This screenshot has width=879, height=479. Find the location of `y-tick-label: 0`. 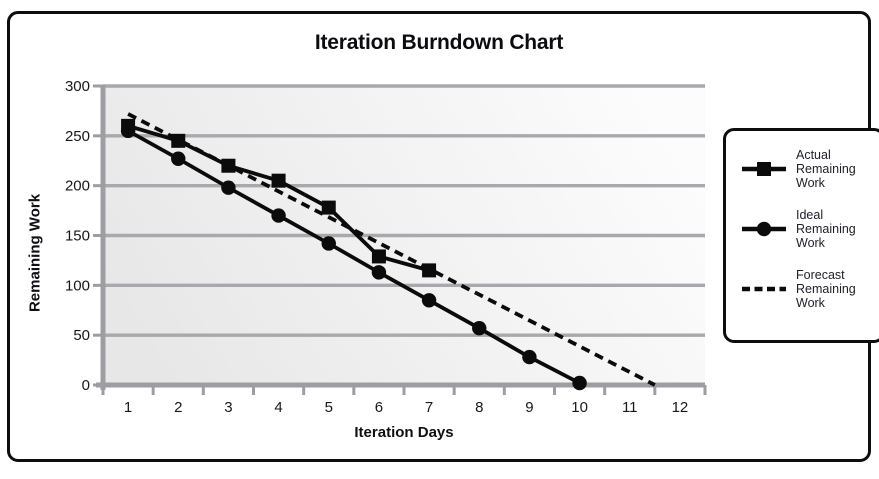

y-tick-label: 0 is located at coordinates (86, 385).